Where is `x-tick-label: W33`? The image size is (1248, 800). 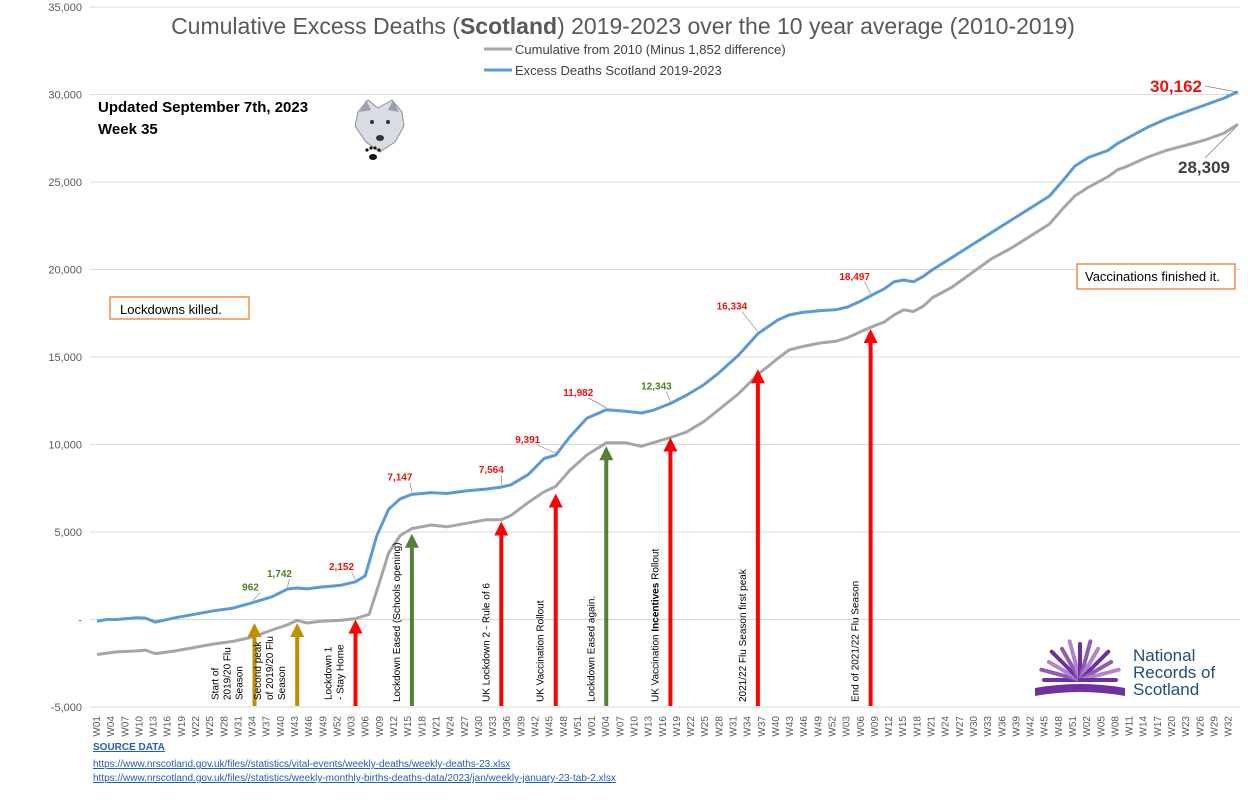
x-tick-label: W33 is located at coordinates (493, 726).